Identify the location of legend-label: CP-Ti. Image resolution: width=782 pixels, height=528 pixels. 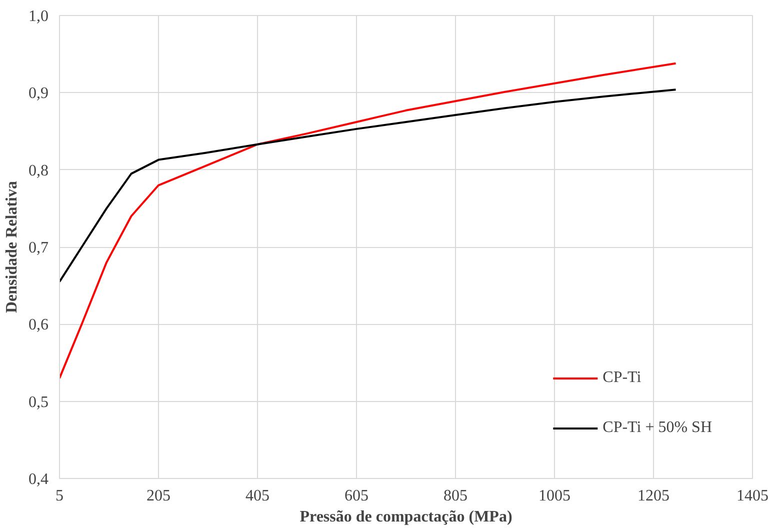
(622, 378).